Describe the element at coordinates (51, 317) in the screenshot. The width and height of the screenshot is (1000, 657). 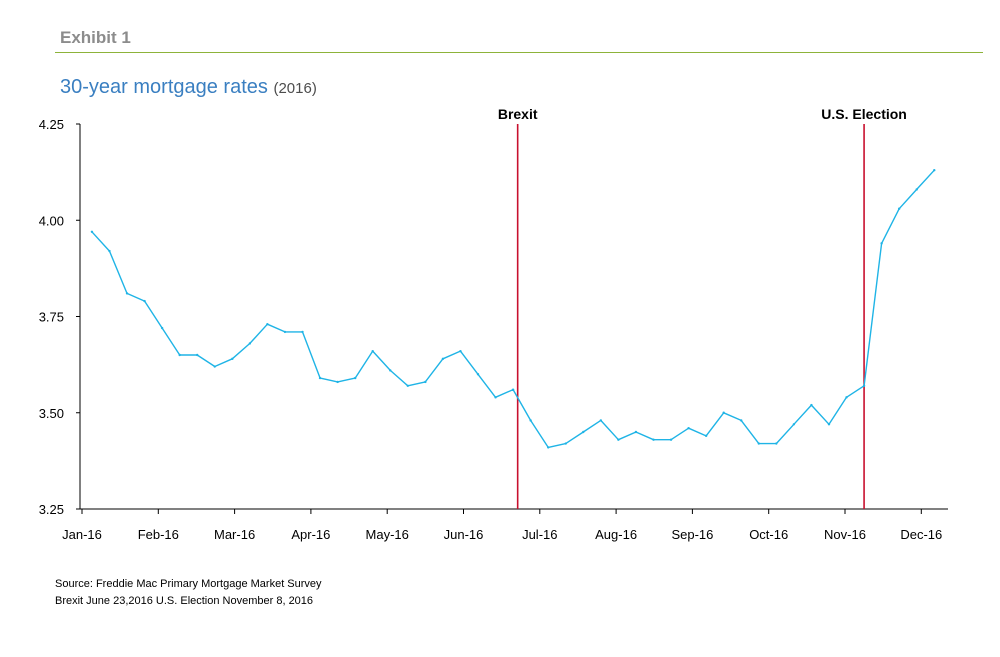
I see `y-tick-label: 3.75` at that location.